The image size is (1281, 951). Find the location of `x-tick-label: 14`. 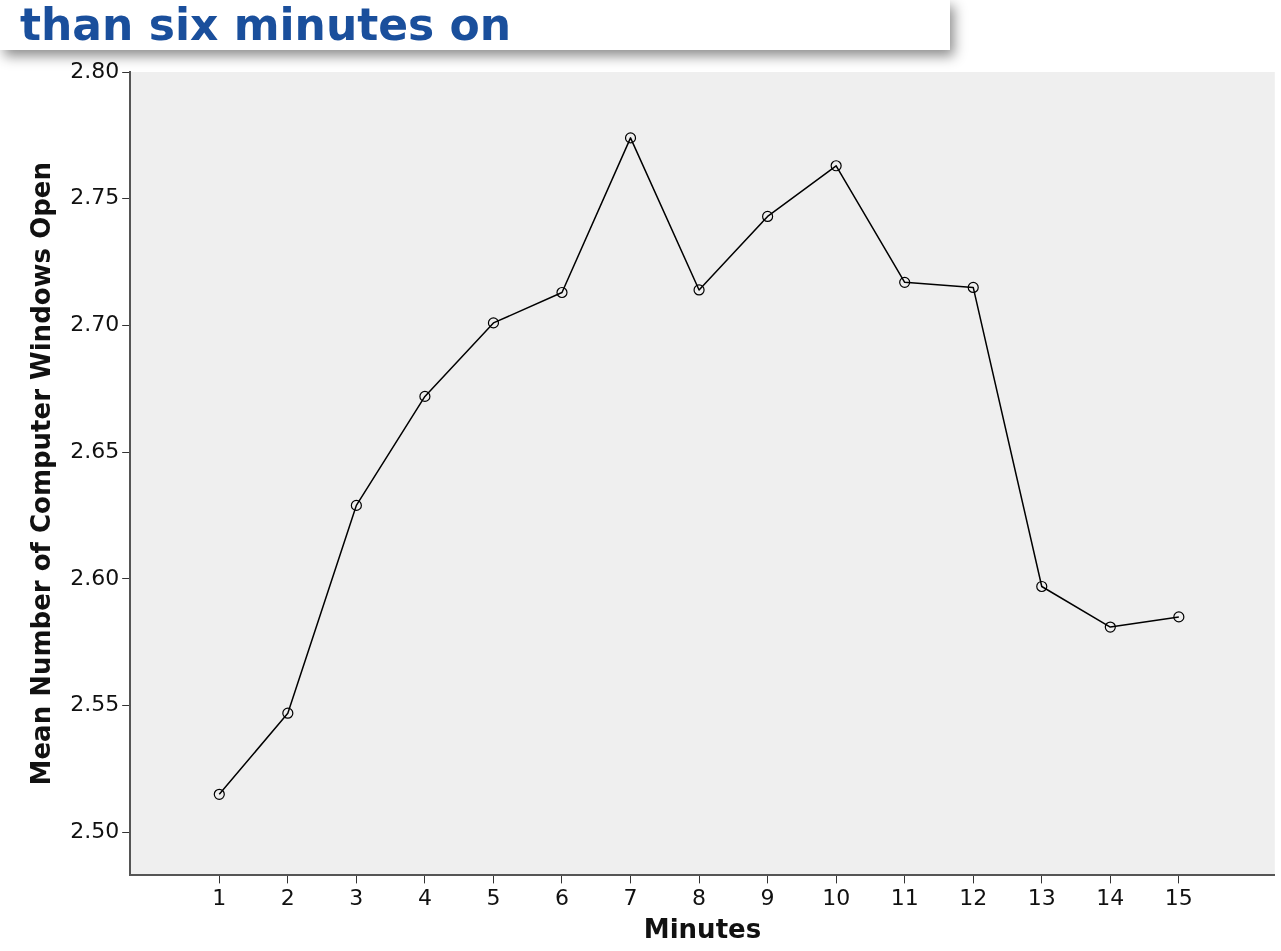

x-tick-label: 14 is located at coordinates (1110, 898).